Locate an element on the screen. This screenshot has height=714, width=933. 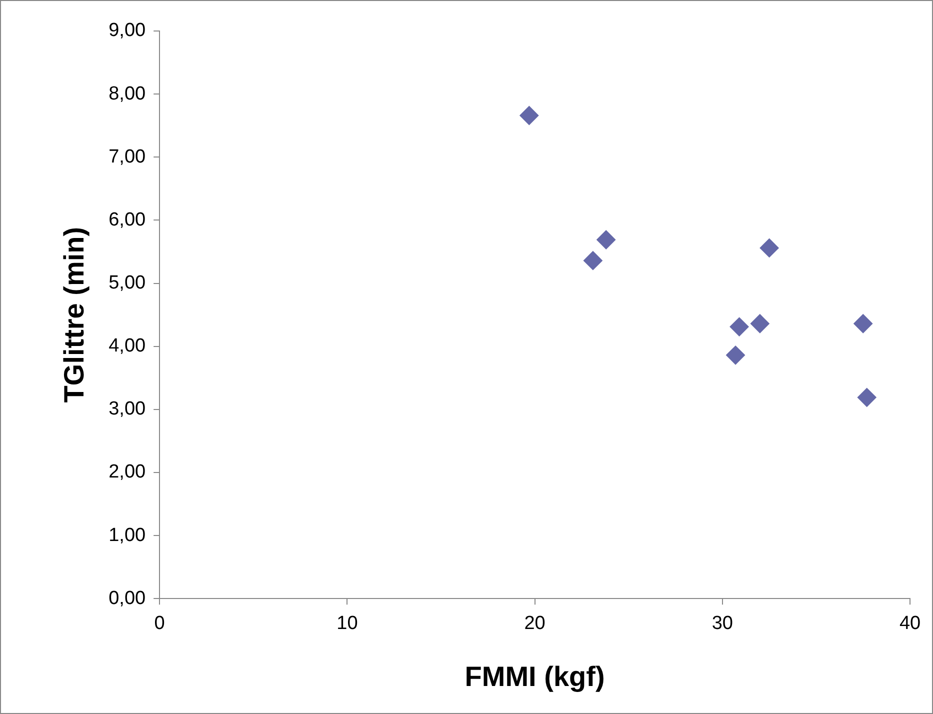
x-tick-label: 0 is located at coordinates (159, 623).